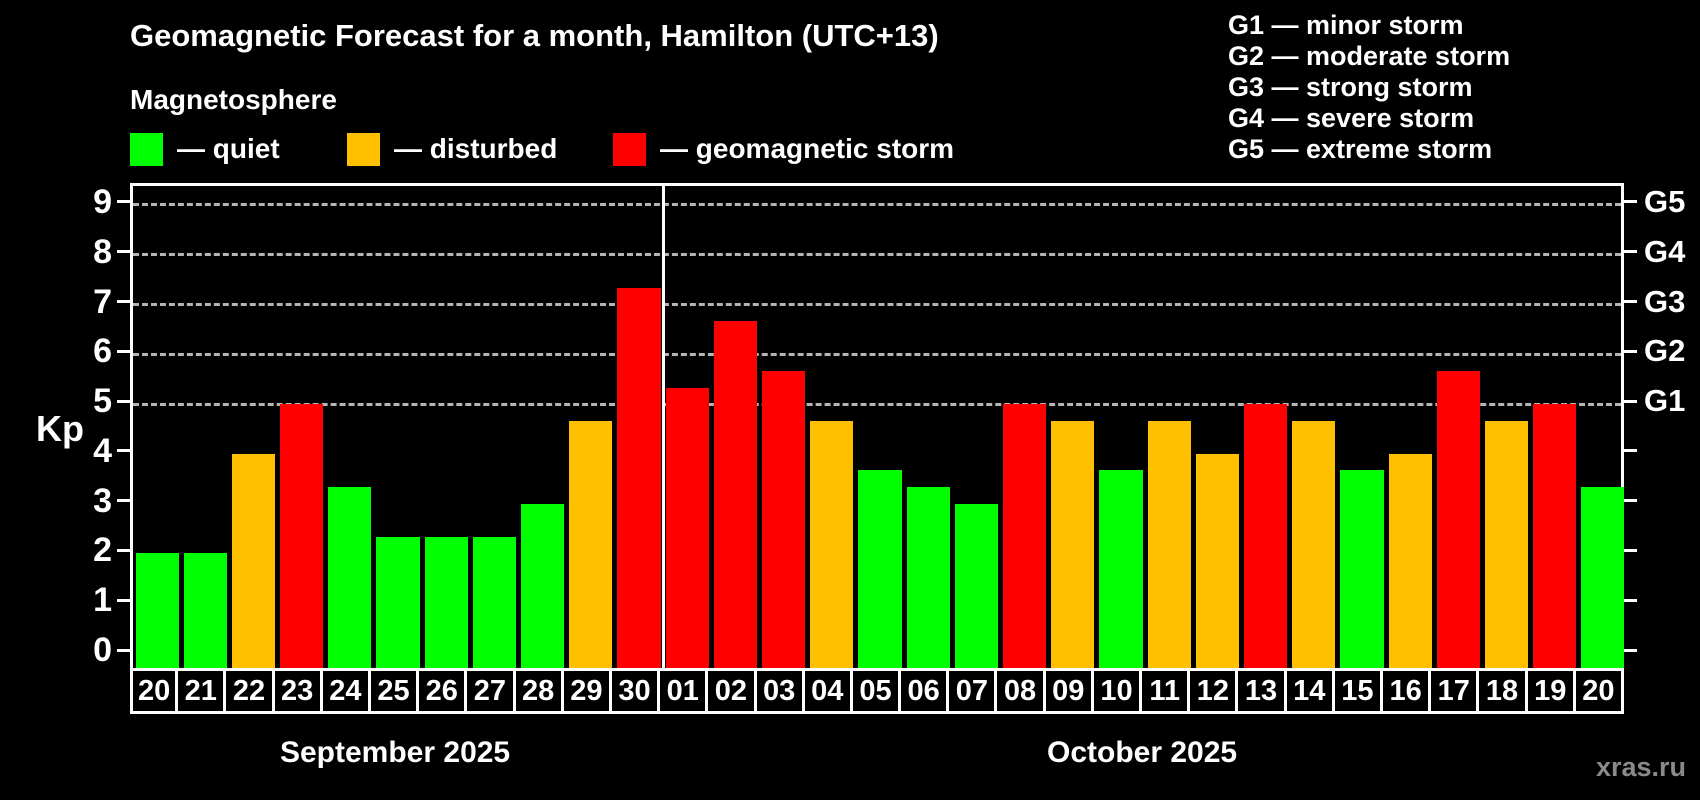  Describe the element at coordinates (476, 148) in the screenshot. I see `legend-item-label: — disturbed` at that location.